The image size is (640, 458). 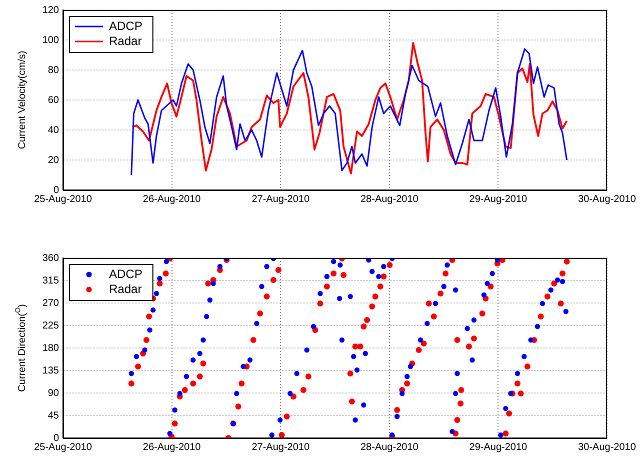 I want to click on y-tick-label: 60, so click(x=54, y=100).